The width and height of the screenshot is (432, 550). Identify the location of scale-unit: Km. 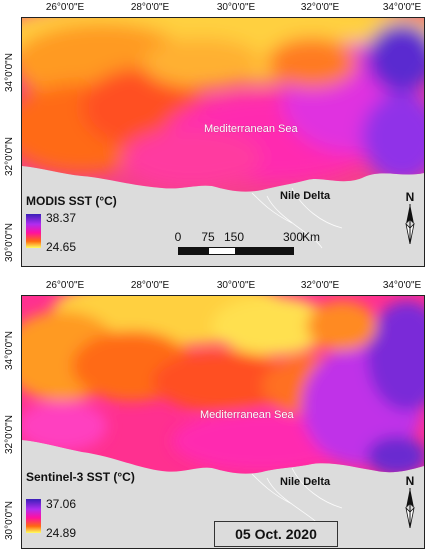
(311, 237).